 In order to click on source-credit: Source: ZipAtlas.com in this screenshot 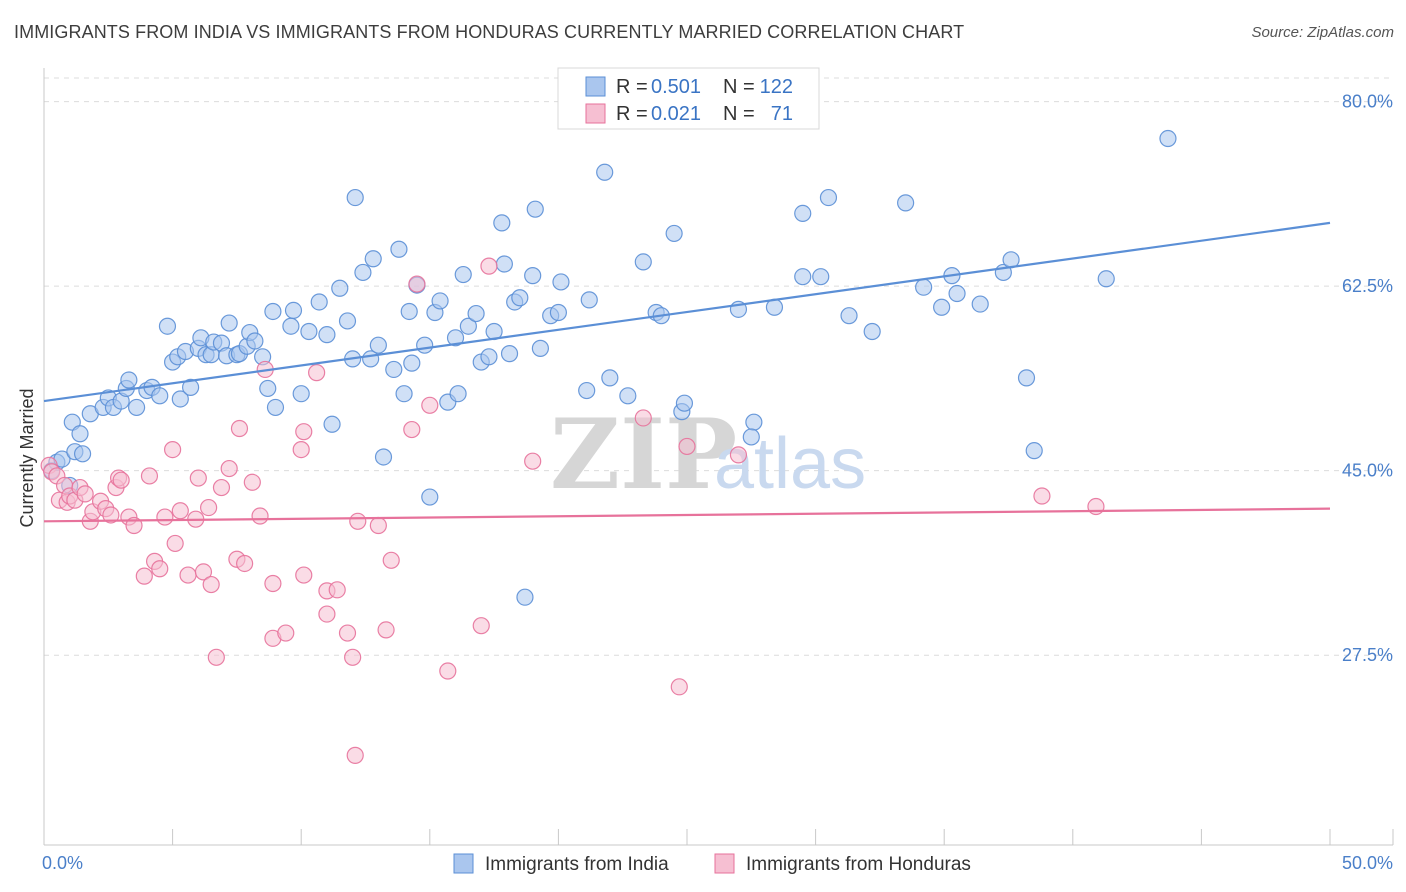, I will do `click(1322, 32)`.